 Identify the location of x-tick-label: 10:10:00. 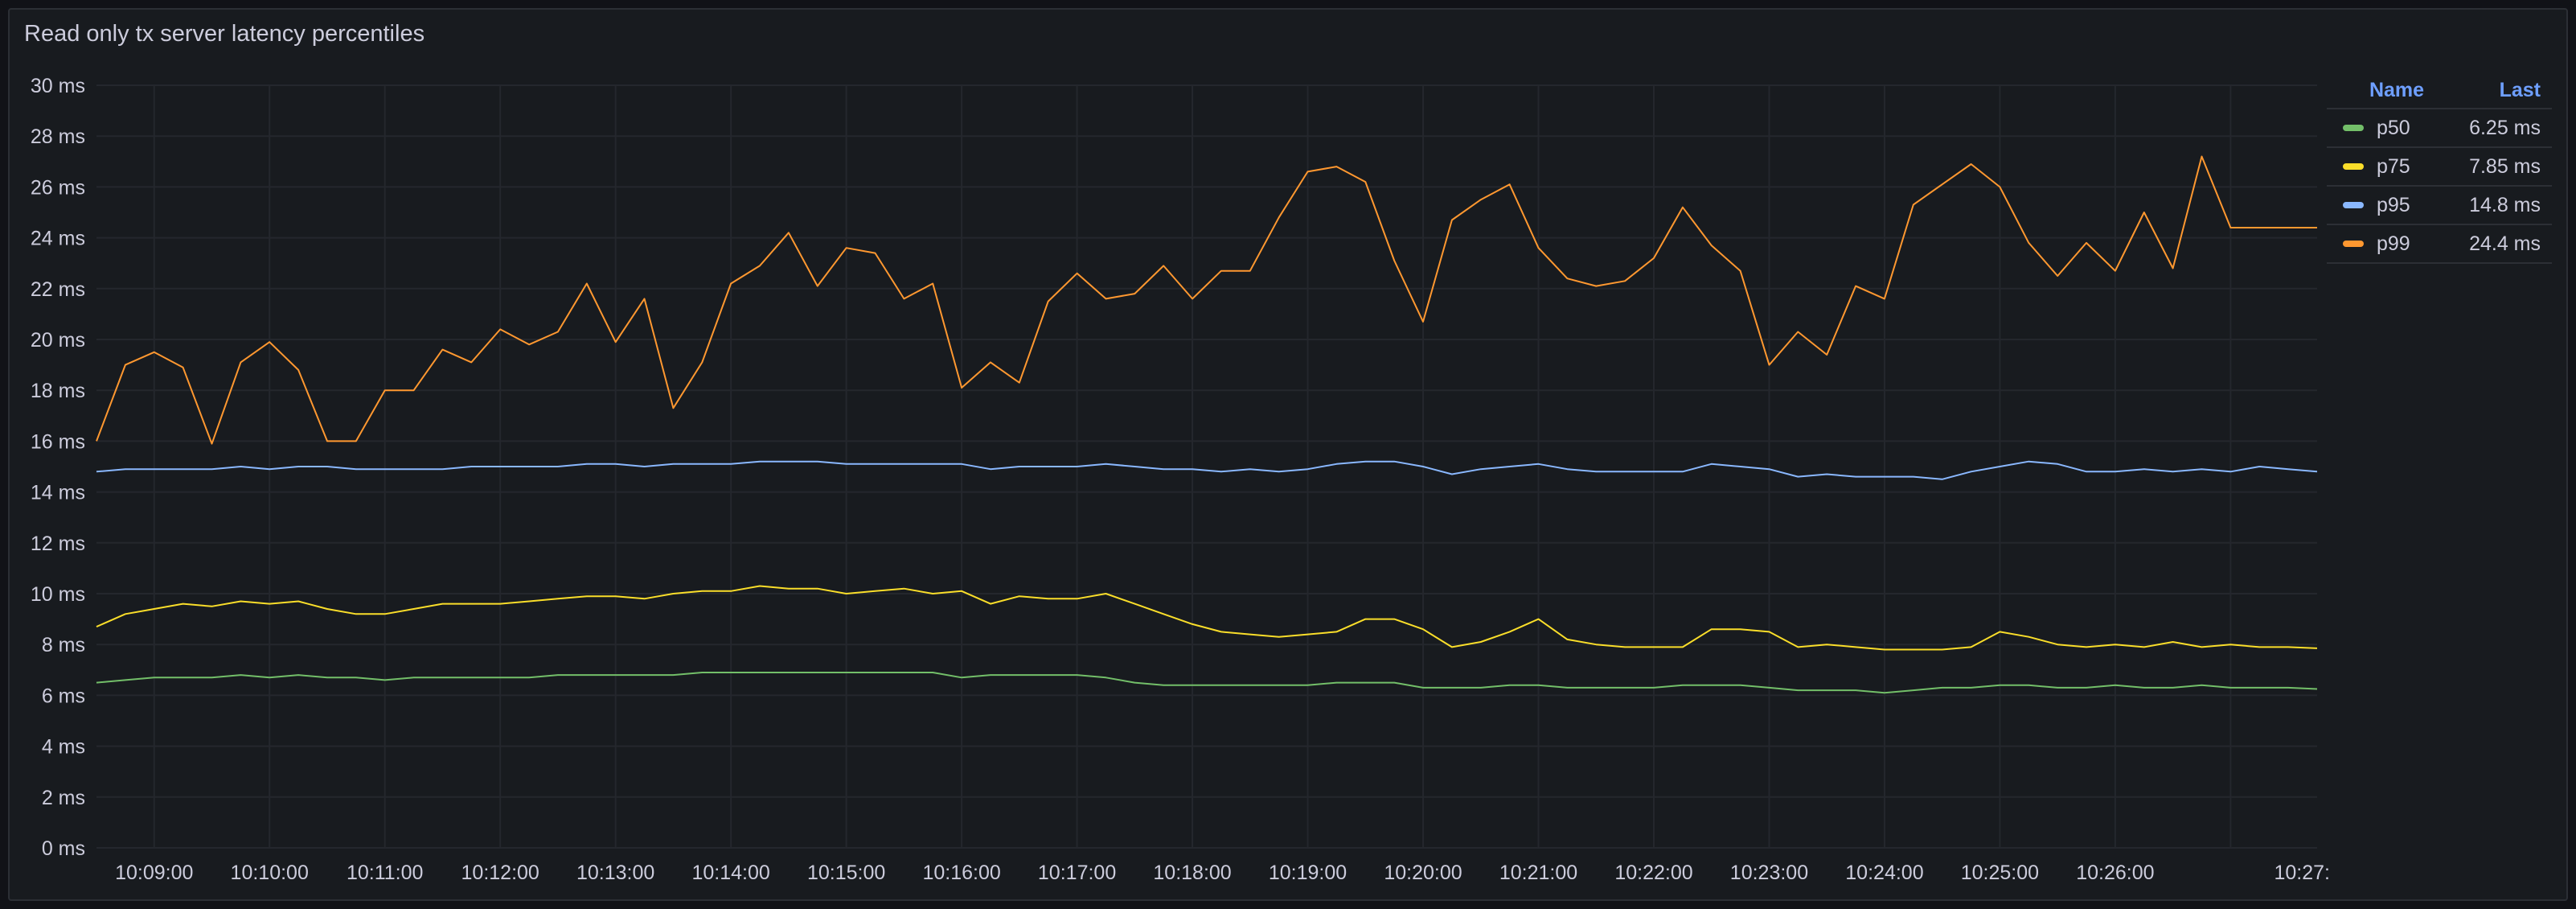
(270, 873).